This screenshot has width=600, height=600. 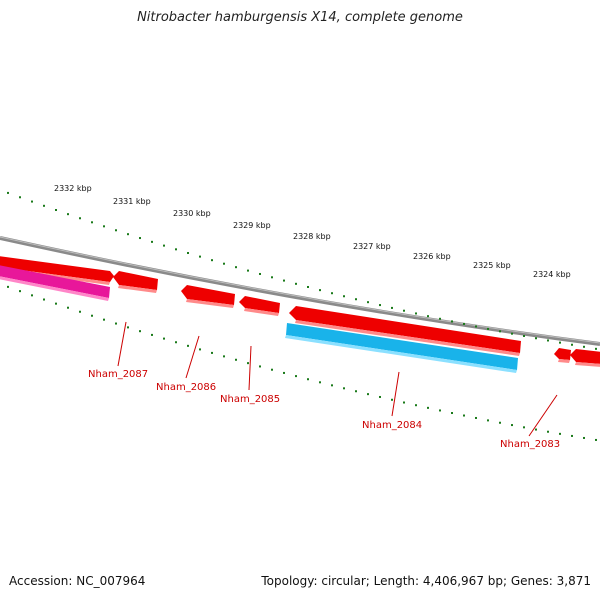 I want to click on kbp-label-2328: 2328 kbp, so click(x=312, y=236).